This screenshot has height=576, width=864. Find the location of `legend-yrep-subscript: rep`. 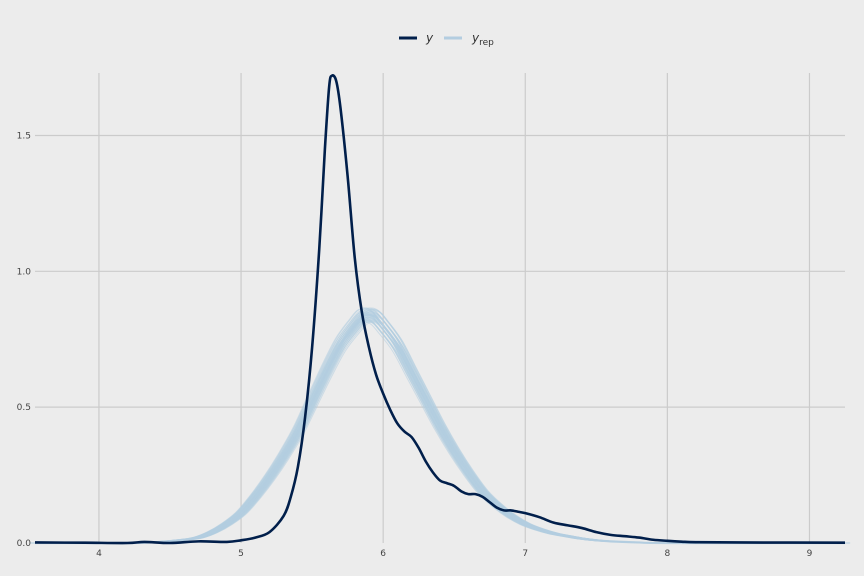

legend-yrep-subscript: rep is located at coordinates (486, 43).